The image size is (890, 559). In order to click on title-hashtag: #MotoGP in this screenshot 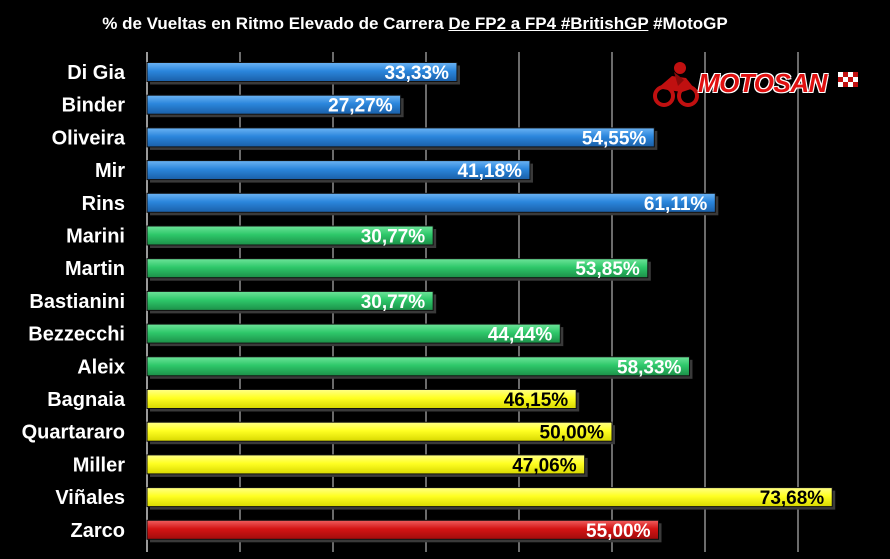, I will do `click(688, 23)`.